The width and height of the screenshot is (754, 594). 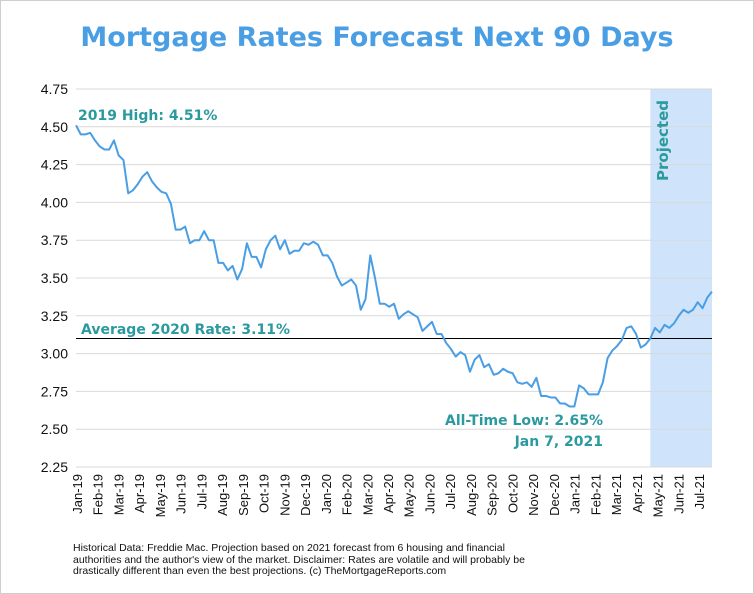 What do you see at coordinates (678, 494) in the screenshot?
I see `x-tick-label: Jun-21` at bounding box center [678, 494].